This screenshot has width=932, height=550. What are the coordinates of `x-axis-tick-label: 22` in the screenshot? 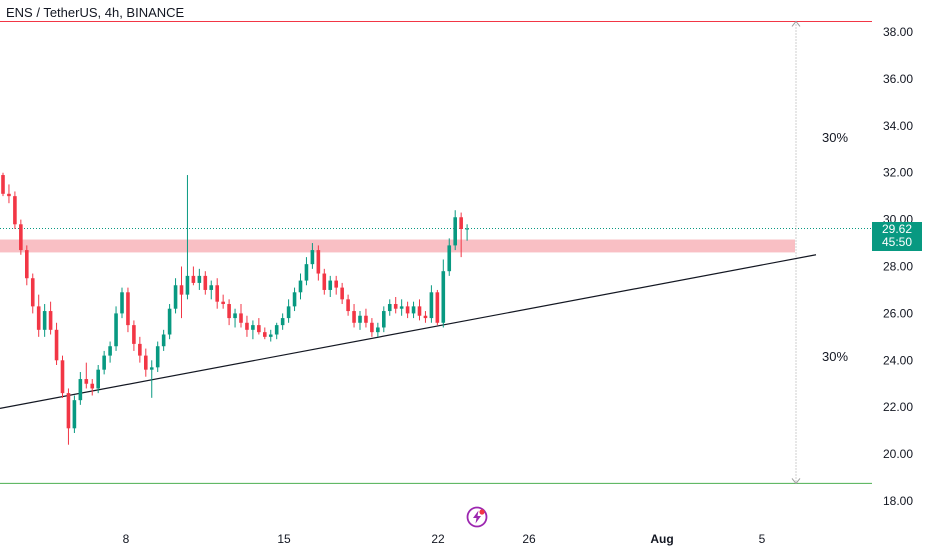 It's located at (438, 539).